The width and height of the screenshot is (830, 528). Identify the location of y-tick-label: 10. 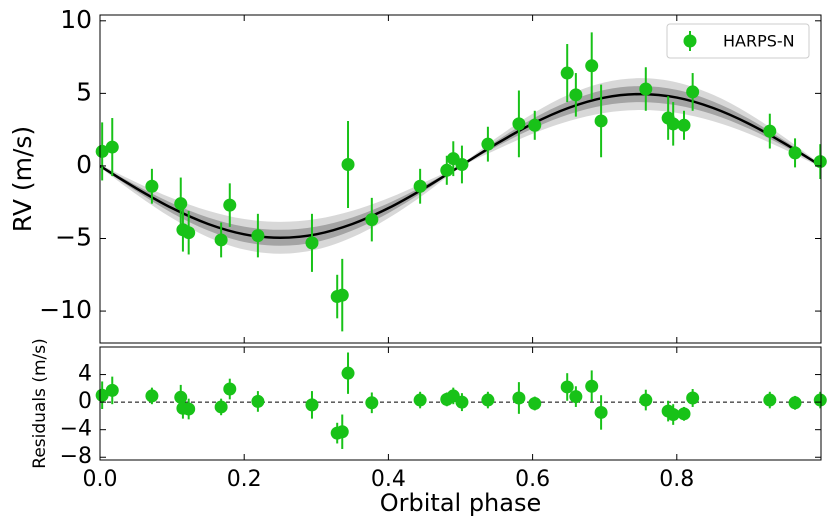
(76, 19).